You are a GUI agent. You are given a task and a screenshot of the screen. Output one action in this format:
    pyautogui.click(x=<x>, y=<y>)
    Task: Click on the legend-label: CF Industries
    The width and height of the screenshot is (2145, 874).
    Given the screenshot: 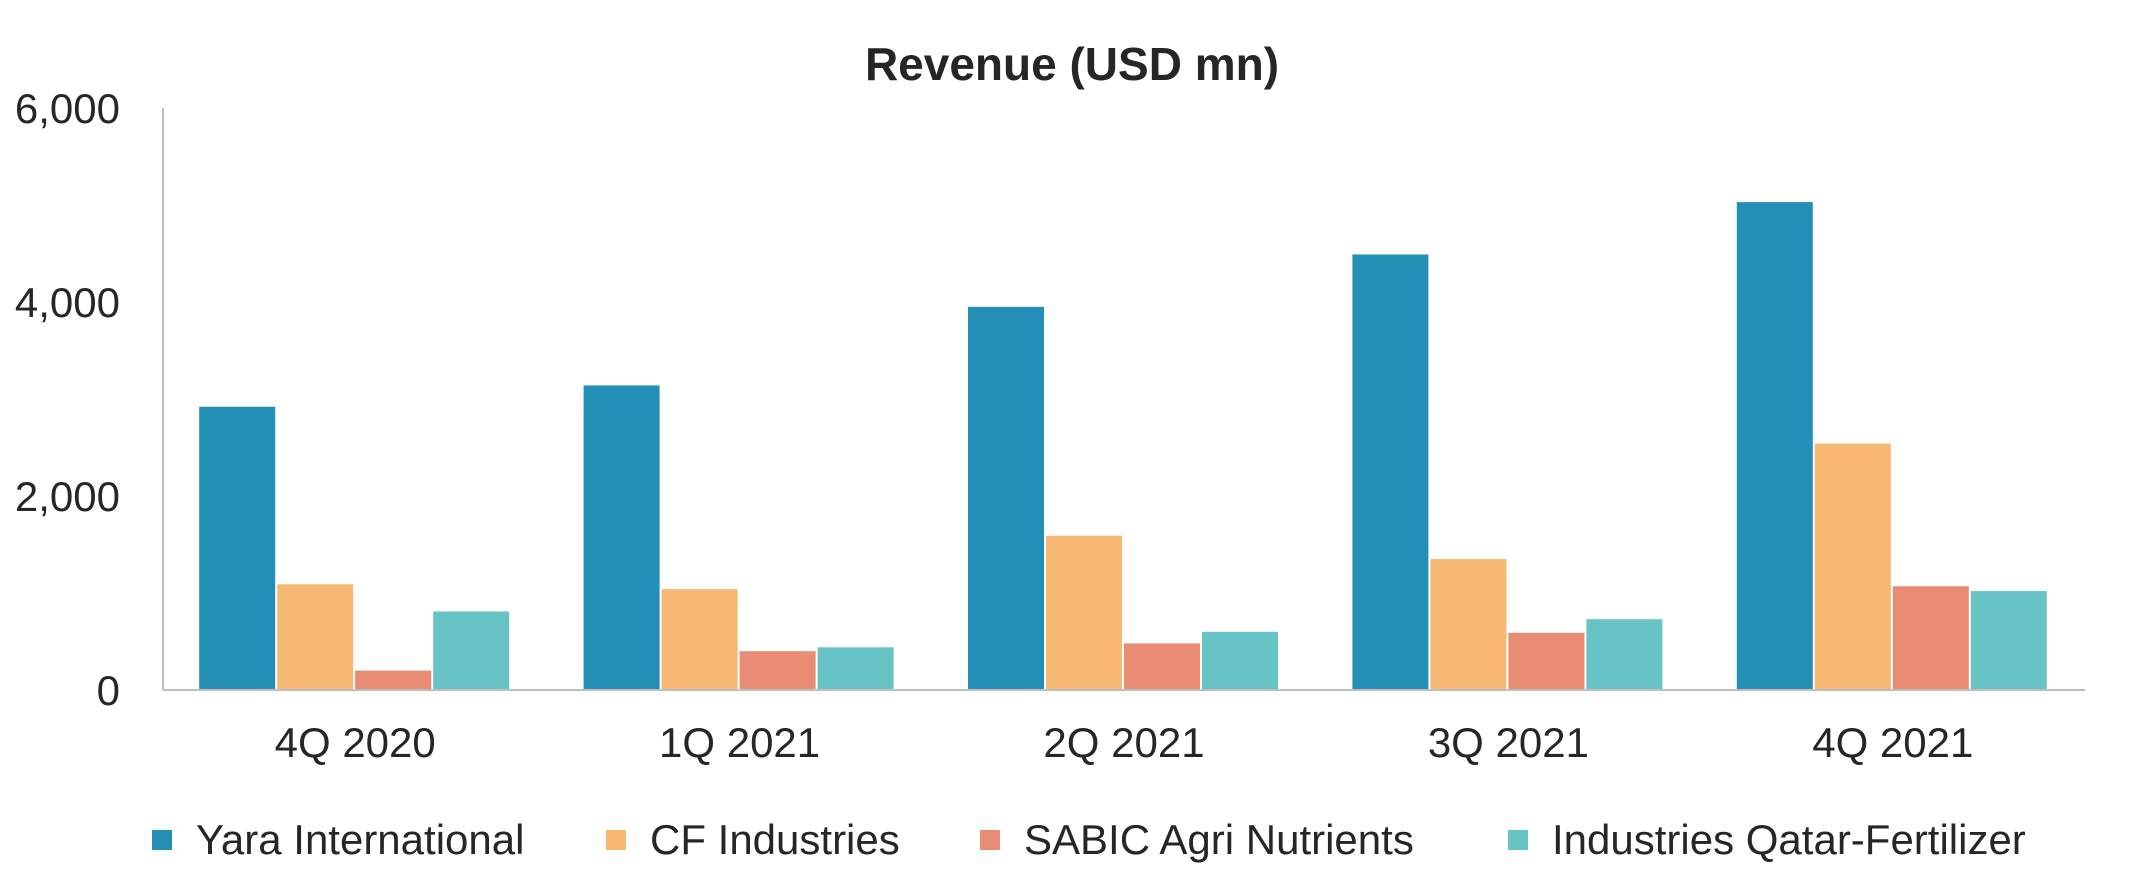 What is the action you would take?
    pyautogui.click(x=775, y=839)
    